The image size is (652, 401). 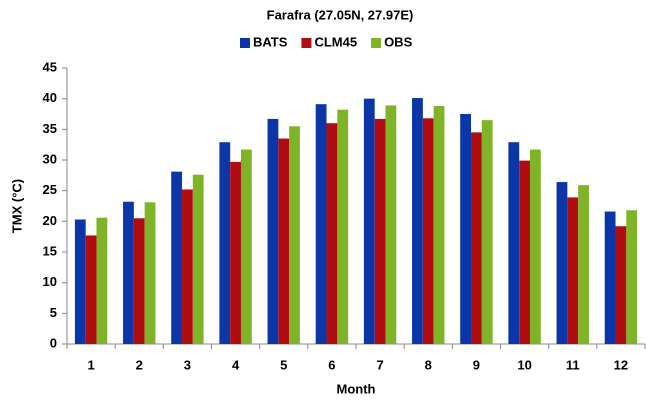 What do you see at coordinates (50, 66) in the screenshot?
I see `y-tick-label: 45` at bounding box center [50, 66].